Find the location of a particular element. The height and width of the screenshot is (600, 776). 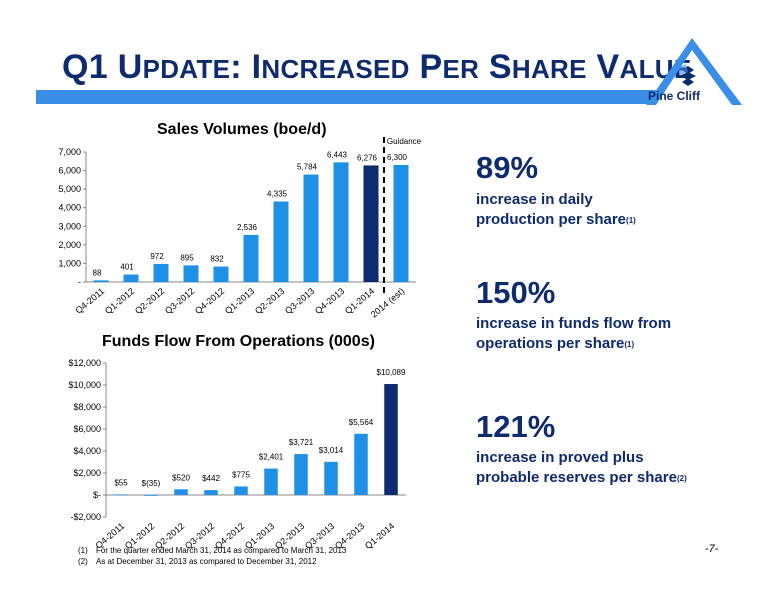

title-rest: UPDATE: INCREASED PER SHARE VALUE is located at coordinates (405, 67).